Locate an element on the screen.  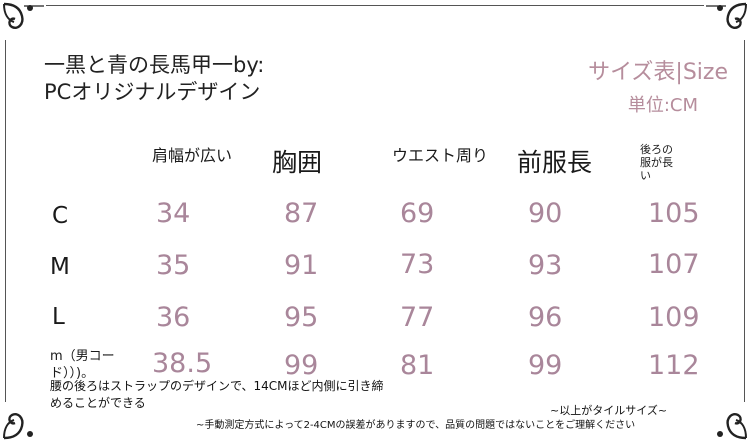
size-table-title: サイズ表|Size is located at coordinates (658, 72).